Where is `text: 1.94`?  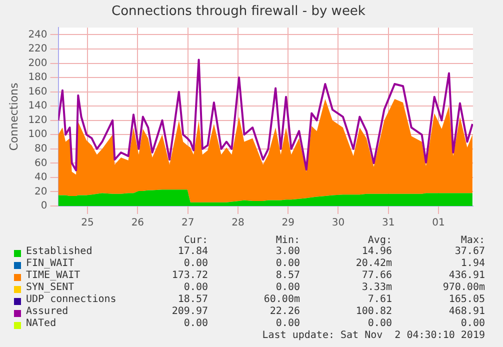
text: 1.94 is located at coordinates (472, 263).